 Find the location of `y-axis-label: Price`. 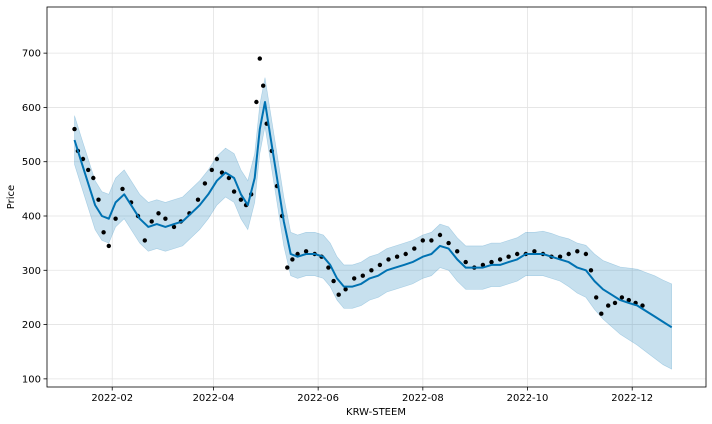

y-axis-label: Price is located at coordinates (11, 197).